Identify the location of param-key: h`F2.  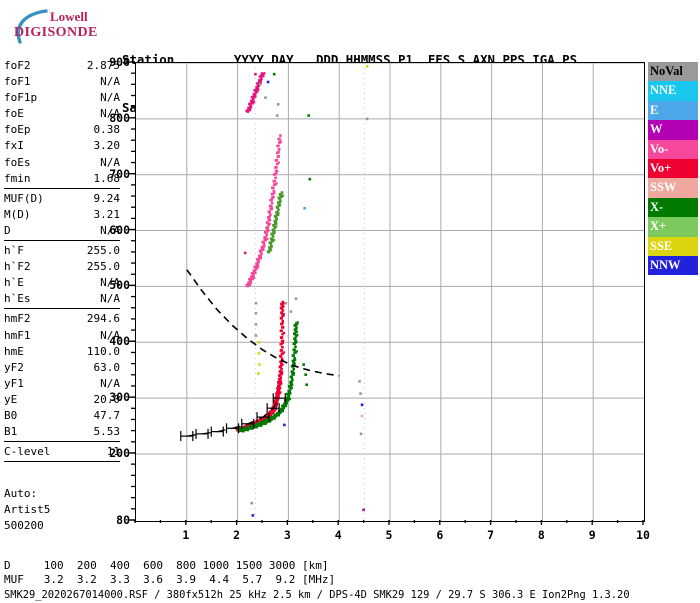
(17, 267).